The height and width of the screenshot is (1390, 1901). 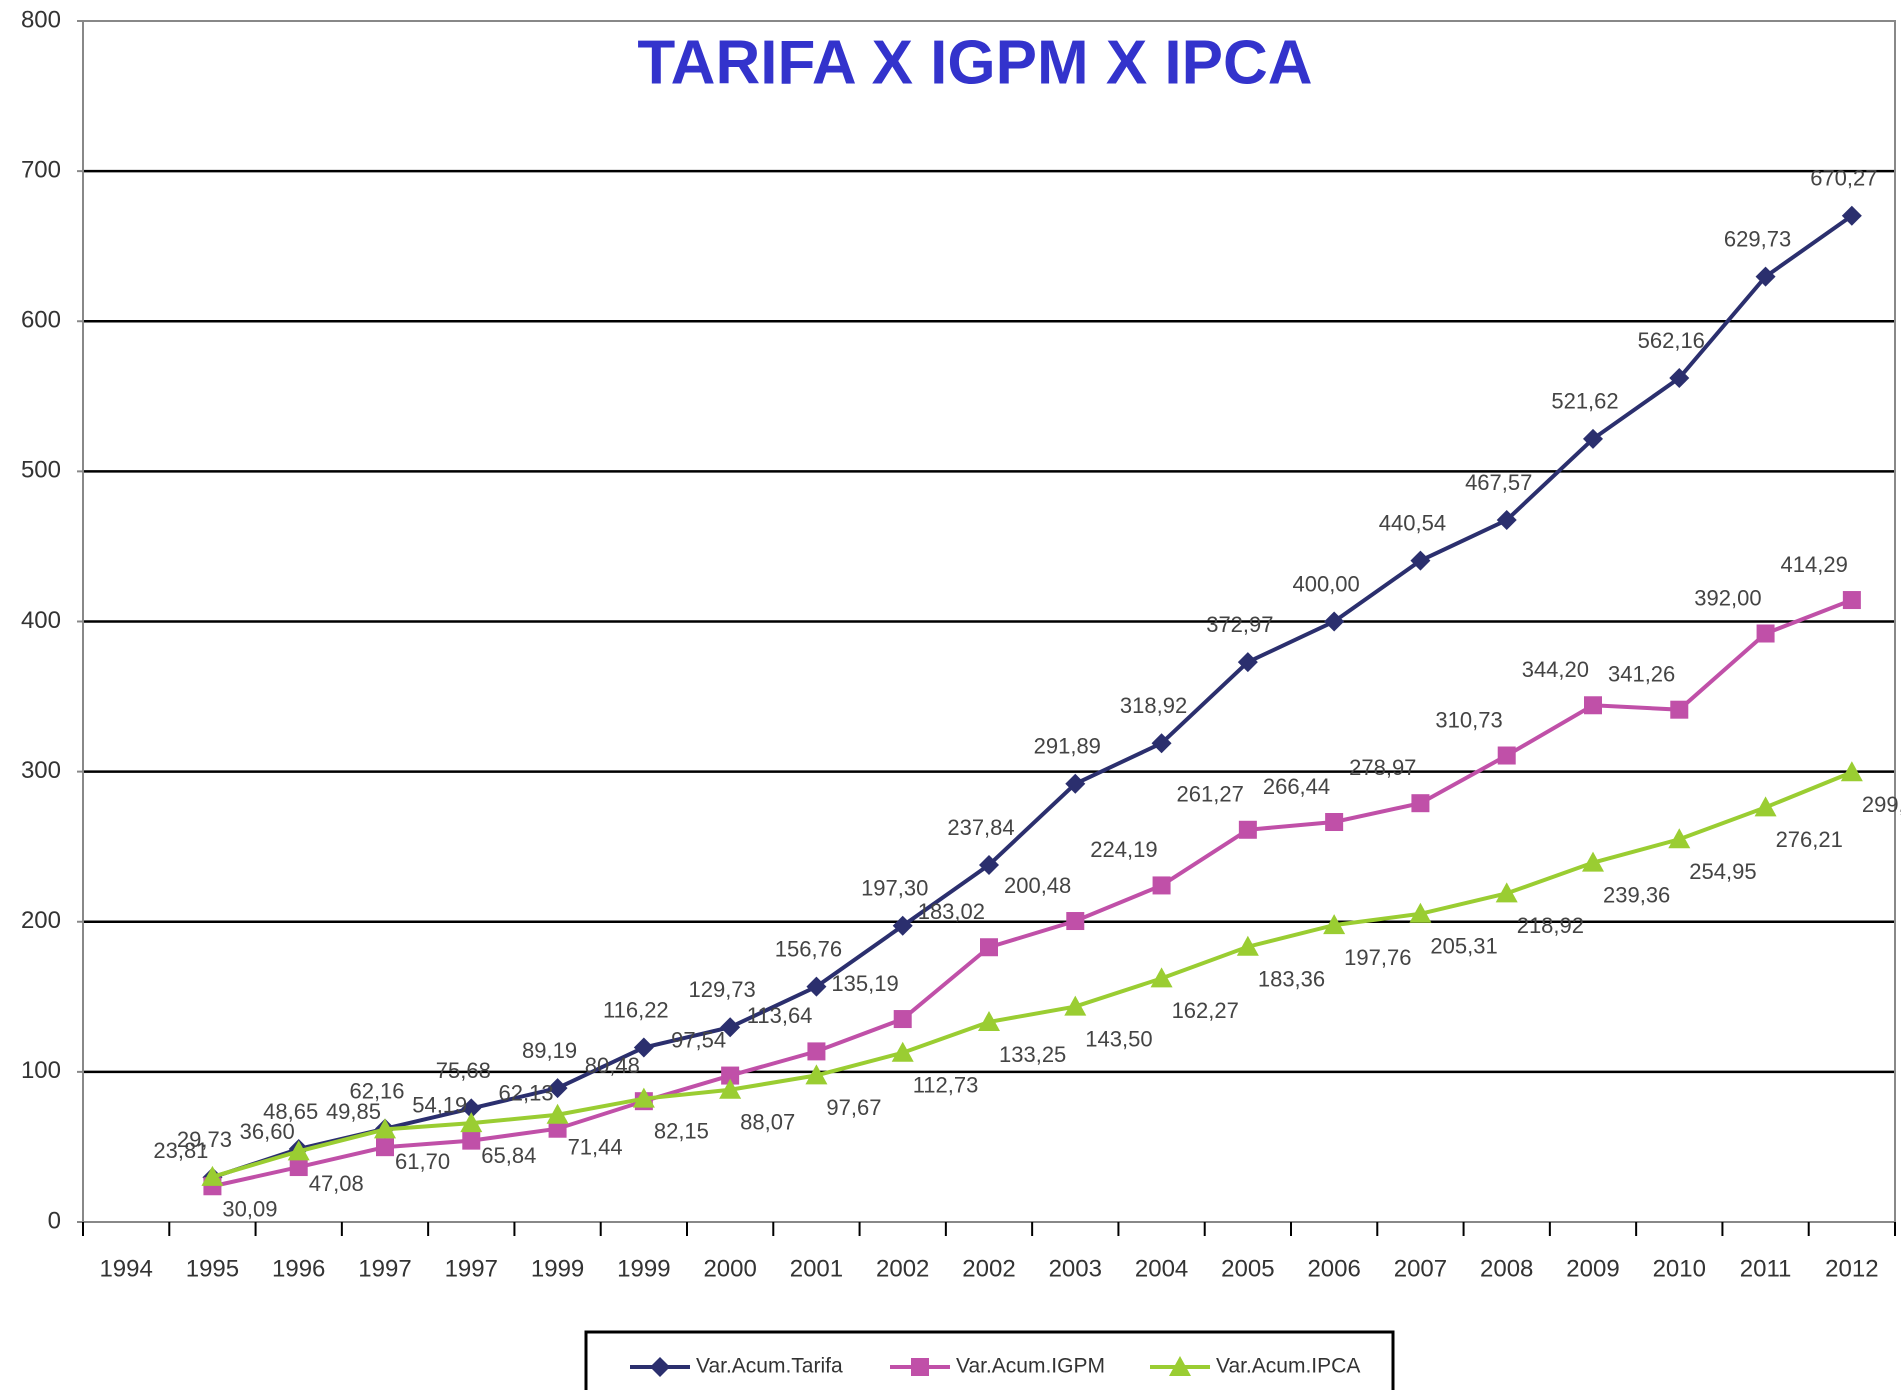 What do you see at coordinates (41, 770) in the screenshot?
I see `y-tick-label: 300` at bounding box center [41, 770].